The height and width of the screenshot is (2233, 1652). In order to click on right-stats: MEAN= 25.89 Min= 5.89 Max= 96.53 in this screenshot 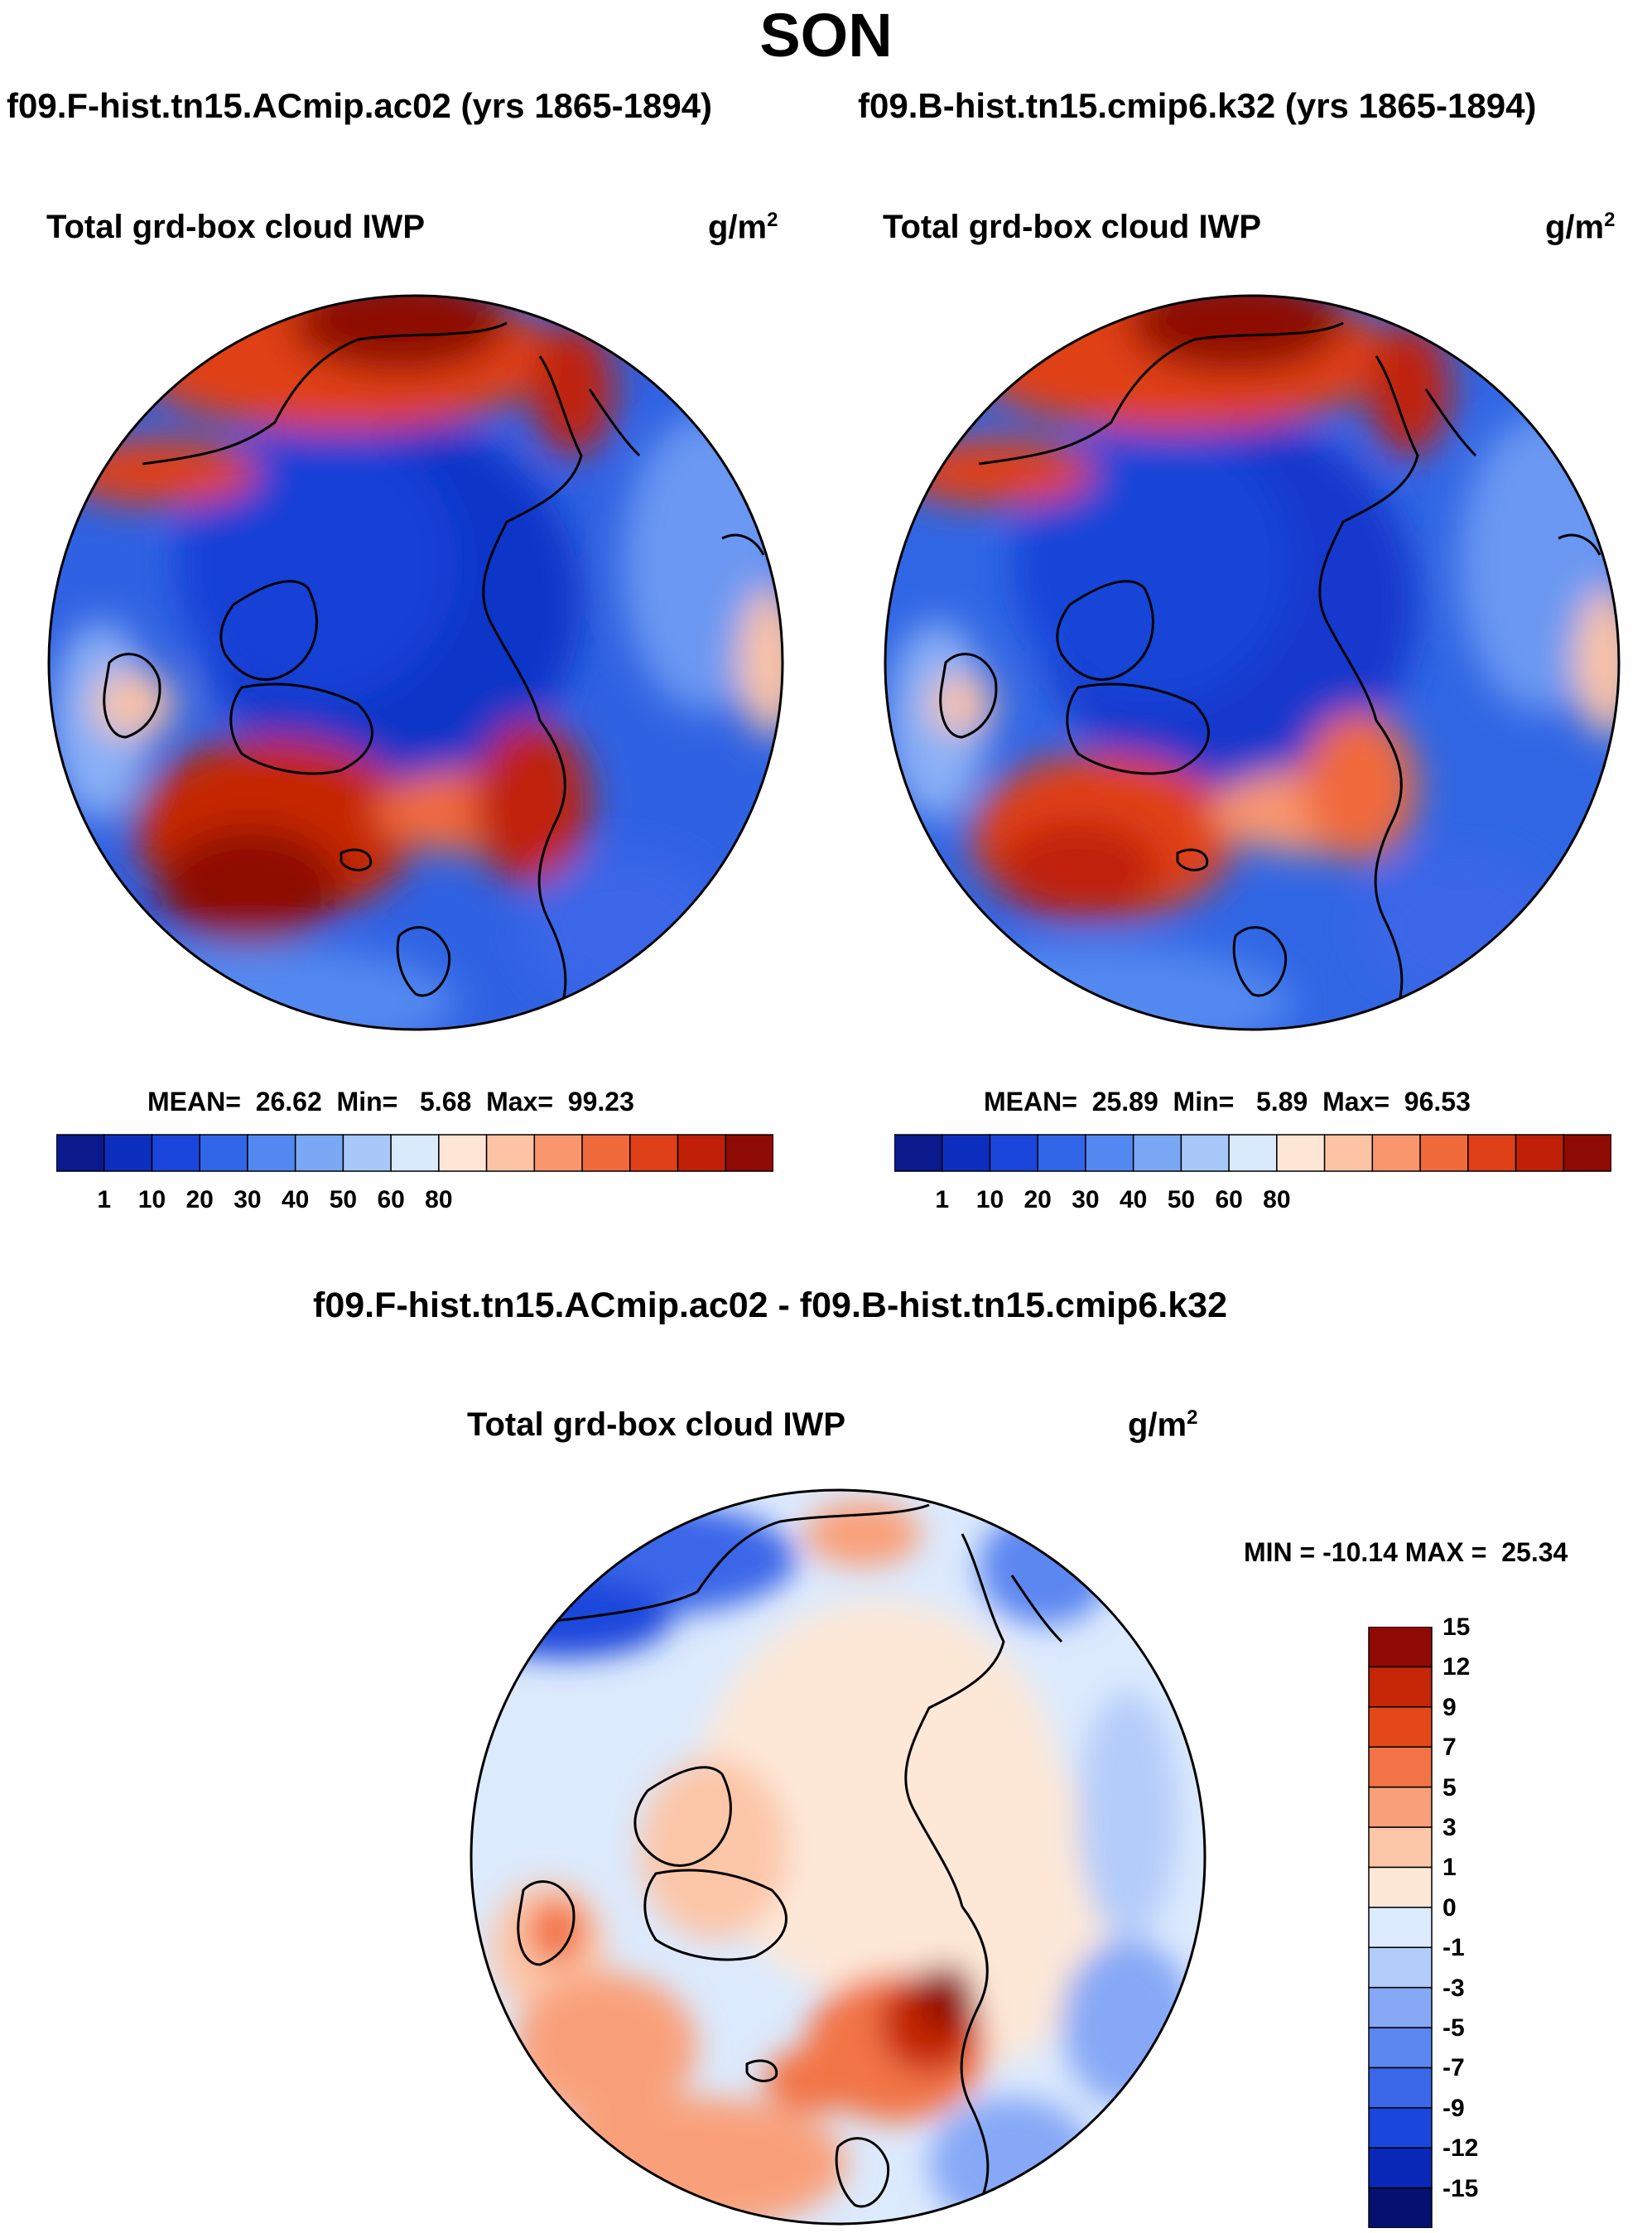, I will do `click(1227, 1101)`.